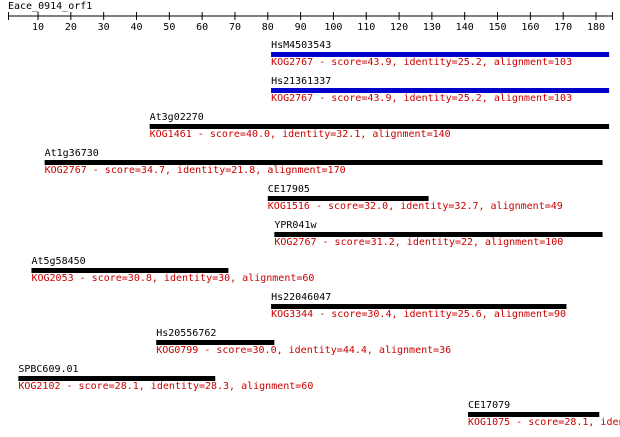 The image size is (620, 437). What do you see at coordinates (50, 6) in the screenshot?
I see `chart-title: Eace_0914_orf1` at bounding box center [50, 6].